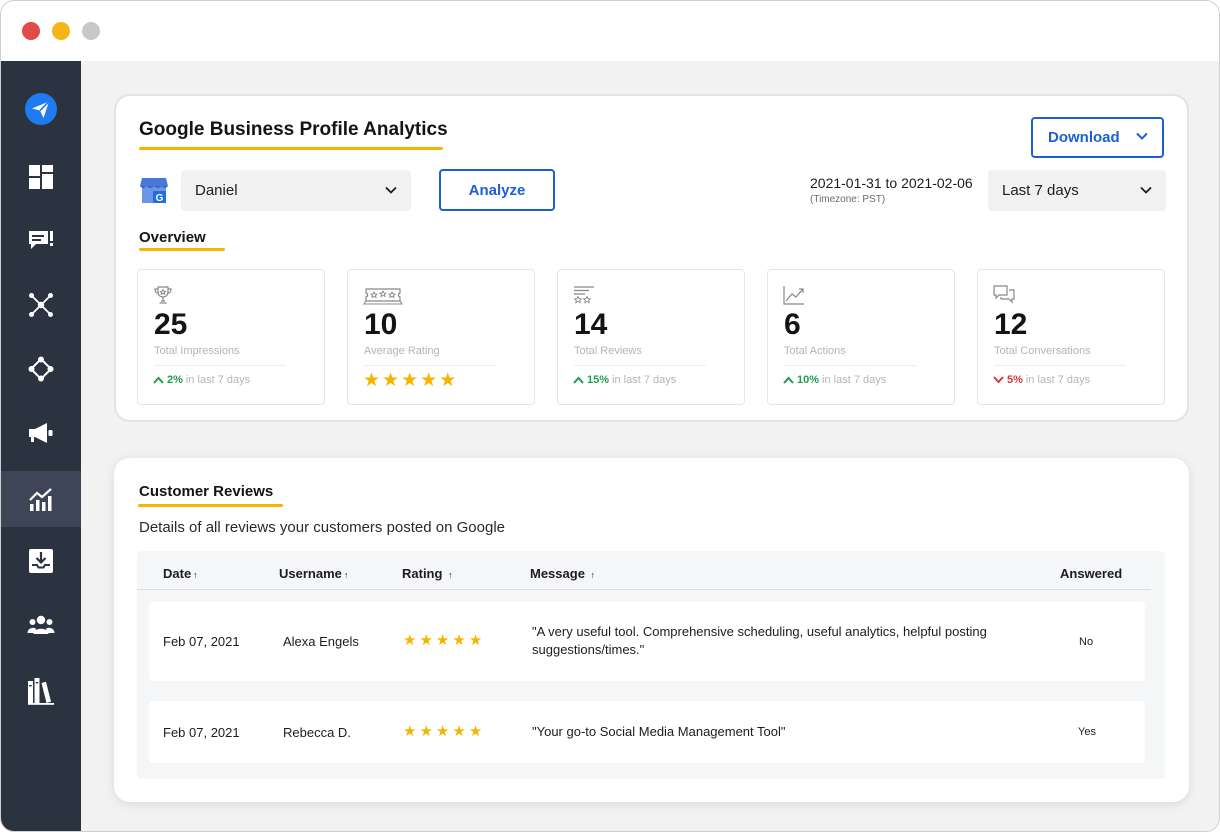  I want to click on zoom-window-button, so click(91, 31).